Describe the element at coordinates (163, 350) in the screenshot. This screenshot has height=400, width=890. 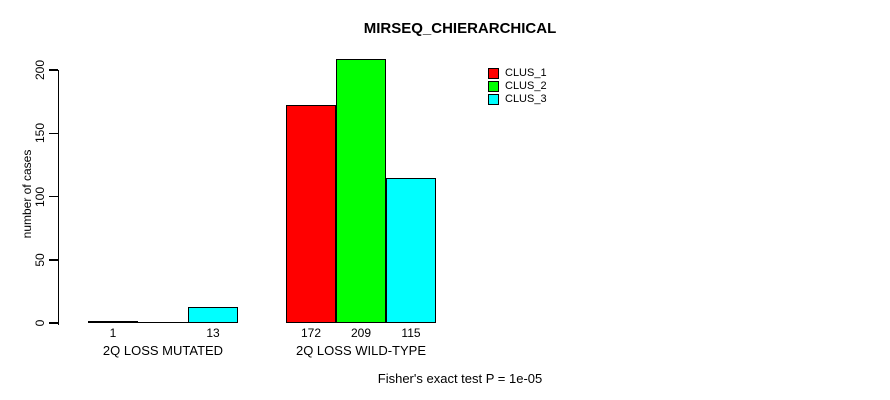
I see `category-label: 2Q LOSS MUTATED` at that location.